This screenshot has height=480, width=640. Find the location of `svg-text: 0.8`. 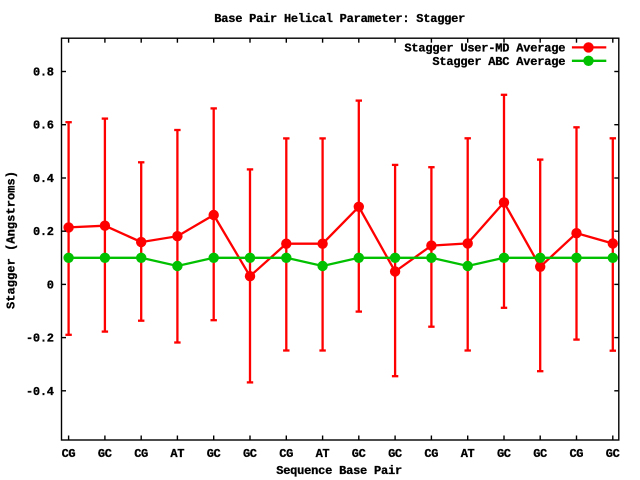

svg-text: 0.8 is located at coordinates (43, 73).